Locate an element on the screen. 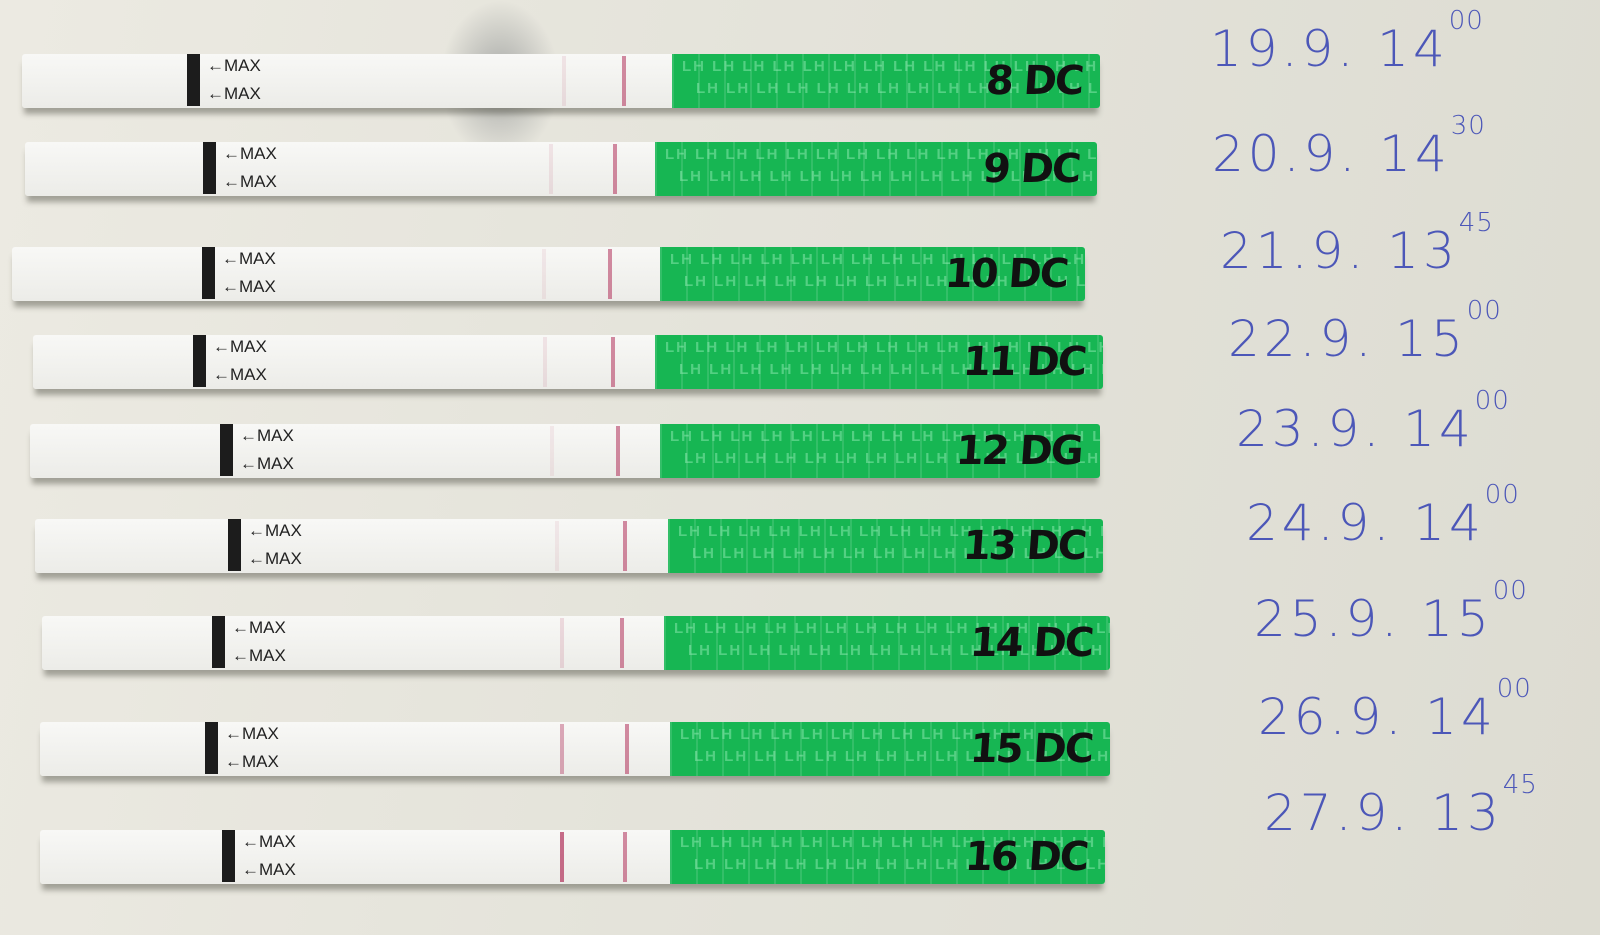 This screenshot has height=935, width=1600. test-date-time: 20.9. 1430 is located at coordinates (1349, 147).